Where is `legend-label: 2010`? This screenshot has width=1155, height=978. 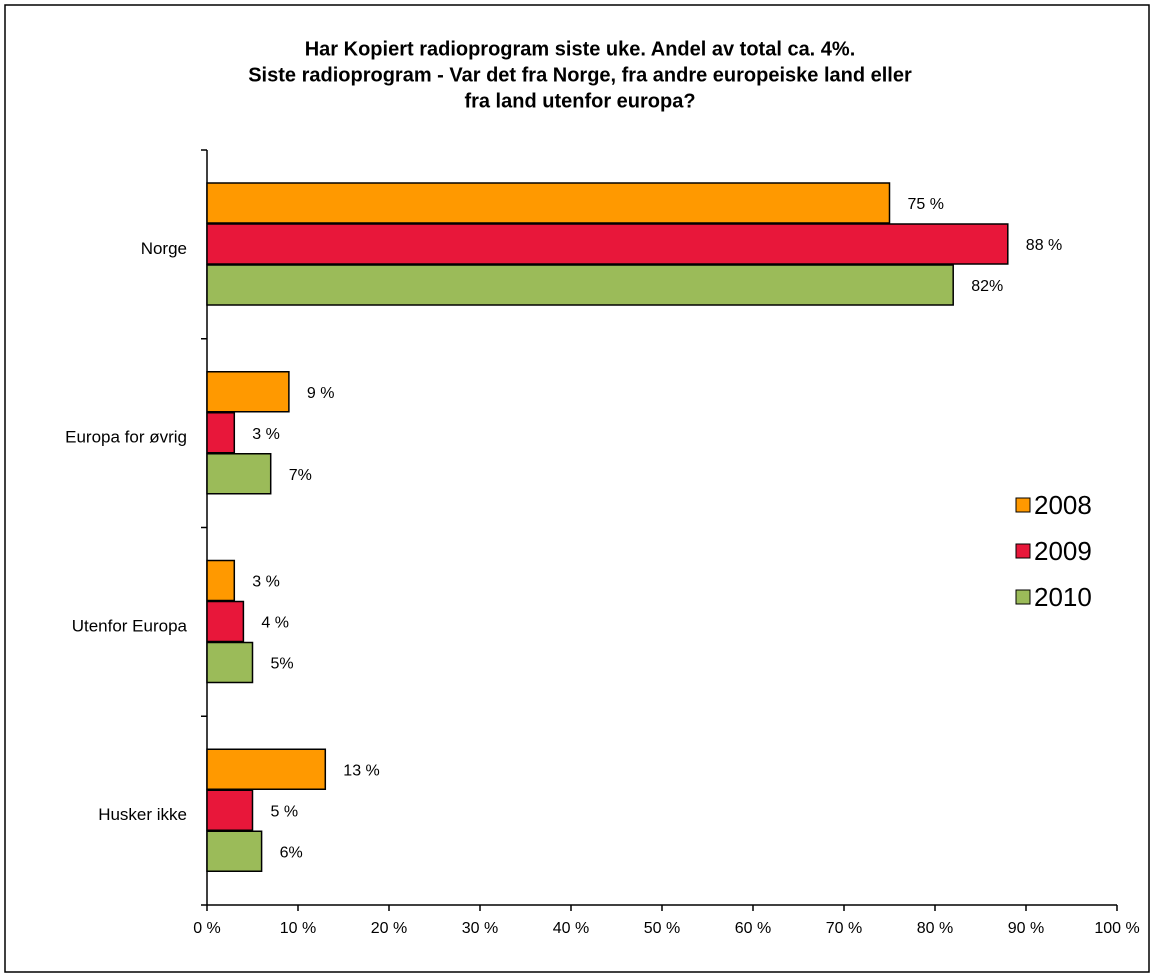
legend-label: 2010 is located at coordinates (1063, 597).